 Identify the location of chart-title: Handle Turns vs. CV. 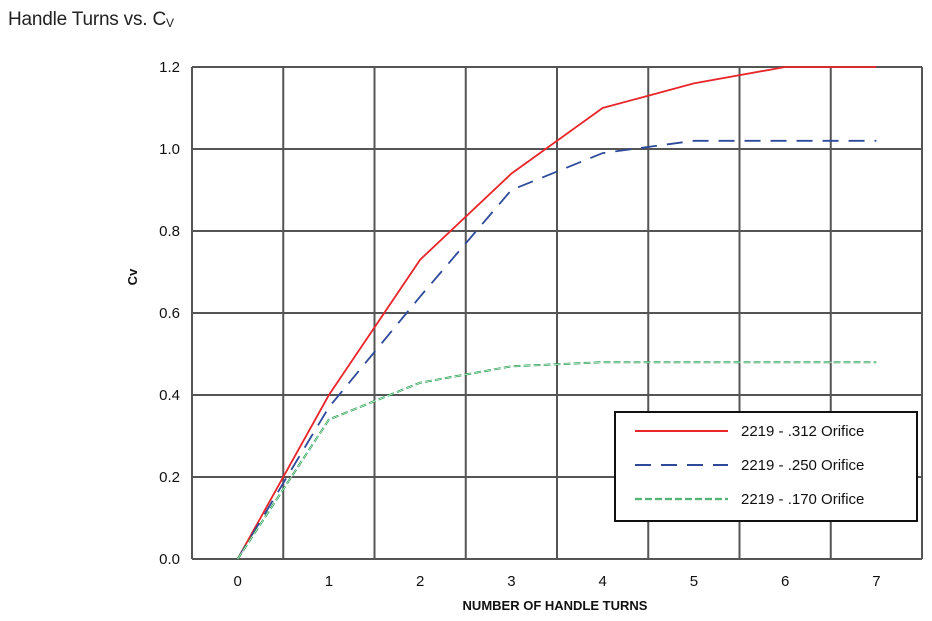
(91, 20).